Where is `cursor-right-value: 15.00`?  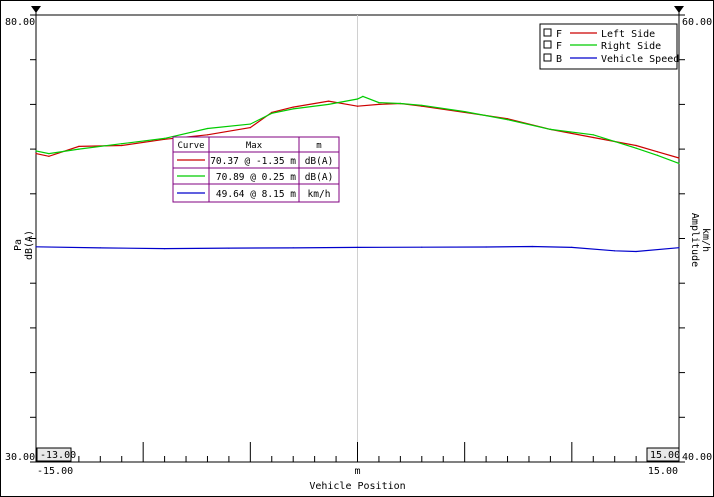 cursor-right-value: 15.00 is located at coordinates (665, 455).